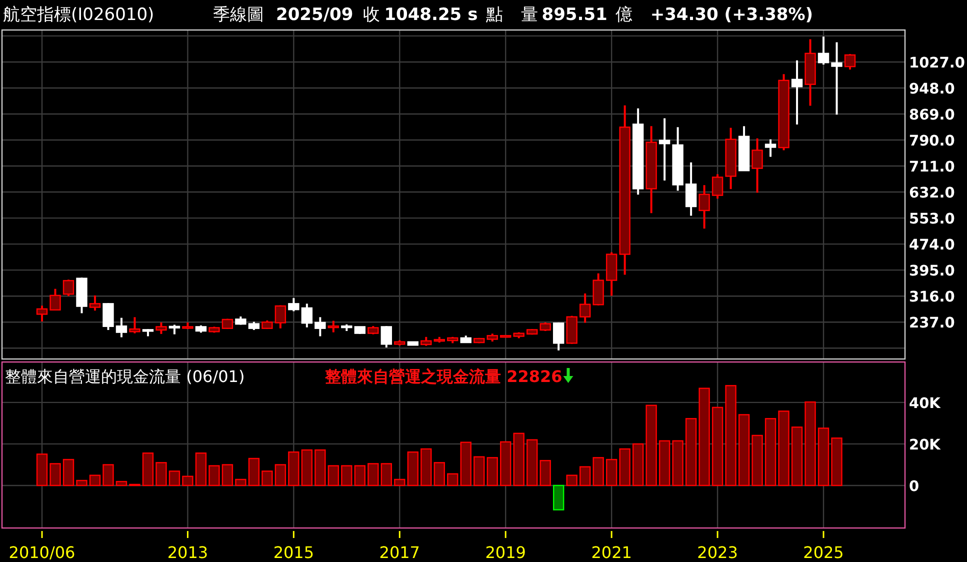 Image resolution: width=967 pixels, height=562 pixels. I want to click on y-tick-label: 474.0, so click(932, 246).